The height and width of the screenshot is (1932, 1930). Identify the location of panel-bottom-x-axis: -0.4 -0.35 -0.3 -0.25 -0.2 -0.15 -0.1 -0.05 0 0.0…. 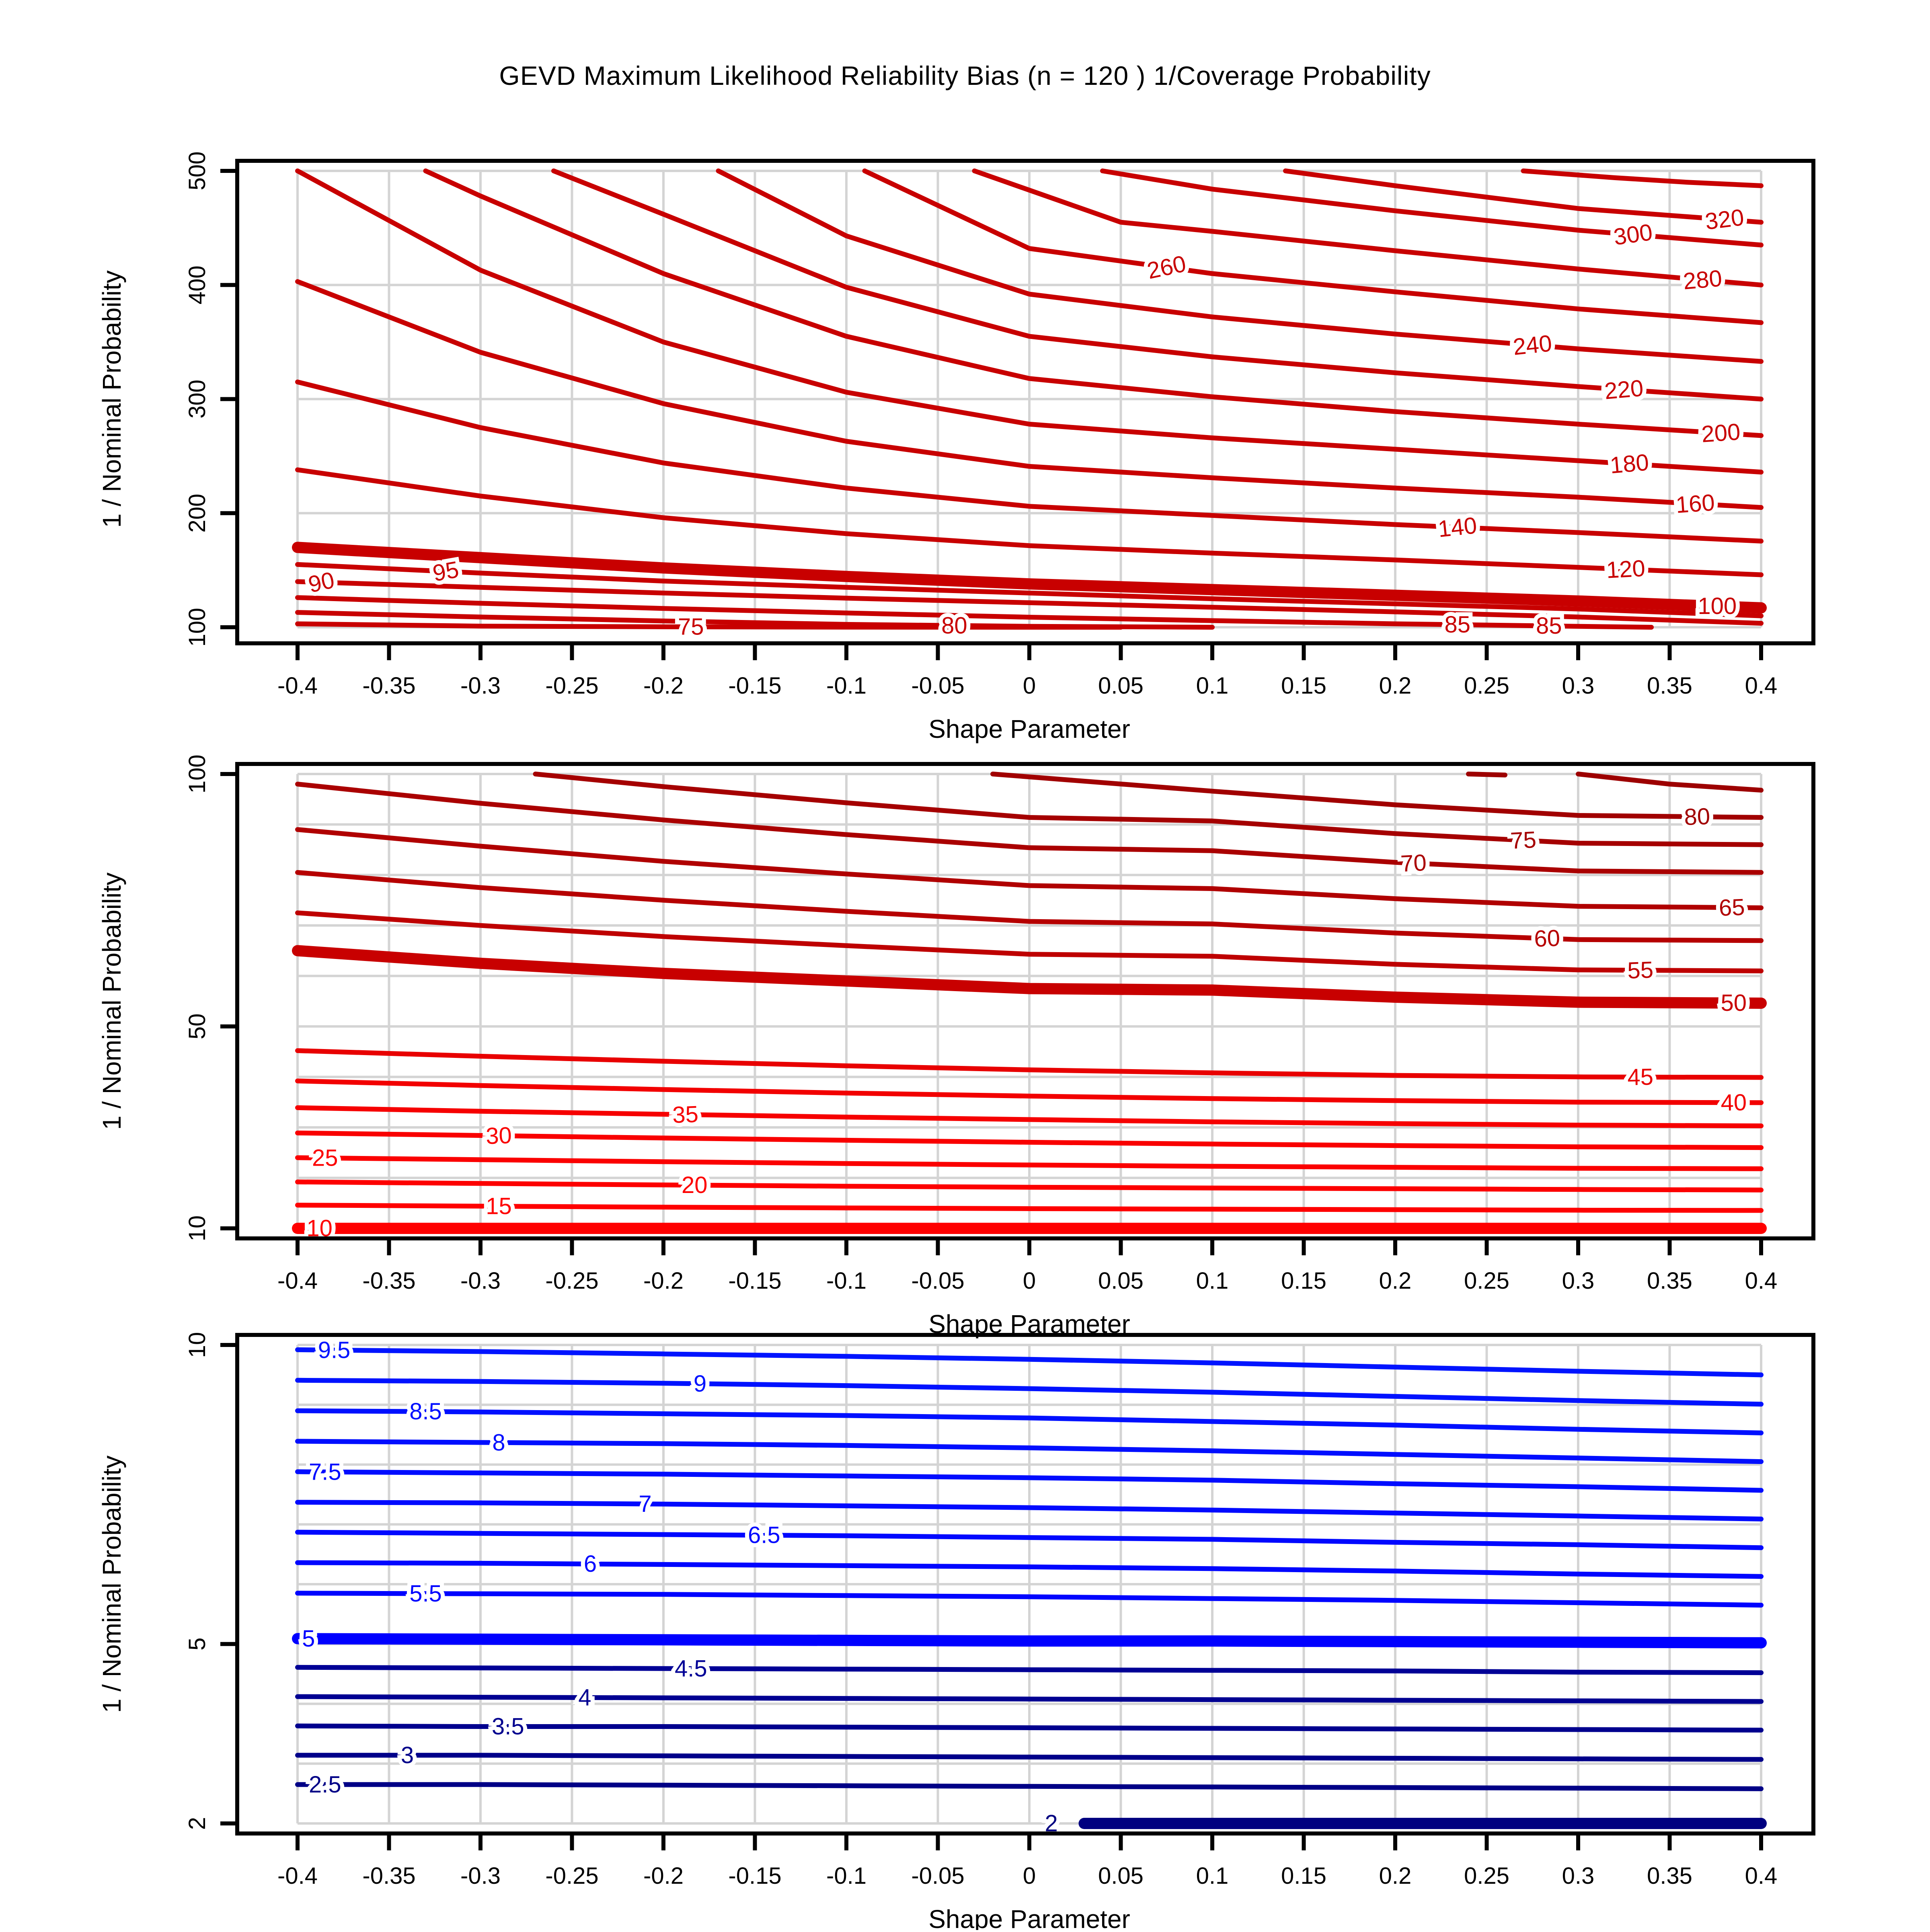
(1027, 1861).